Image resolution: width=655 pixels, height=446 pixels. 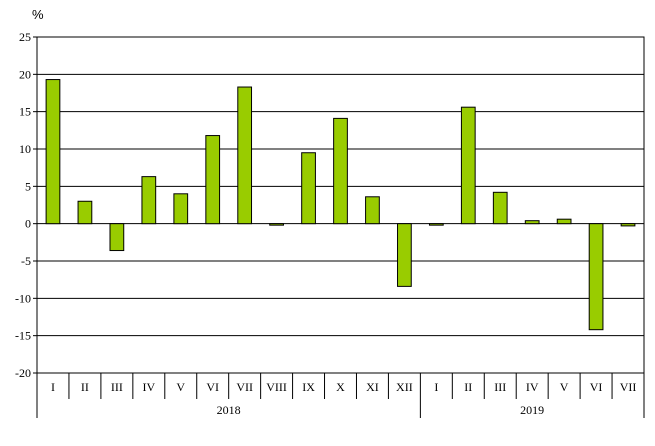 What do you see at coordinates (26, 205) in the screenshot?
I see `y-axis-ticks: 25 20 15 10 5 0 -5 -10 -15 -20` at bounding box center [26, 205].